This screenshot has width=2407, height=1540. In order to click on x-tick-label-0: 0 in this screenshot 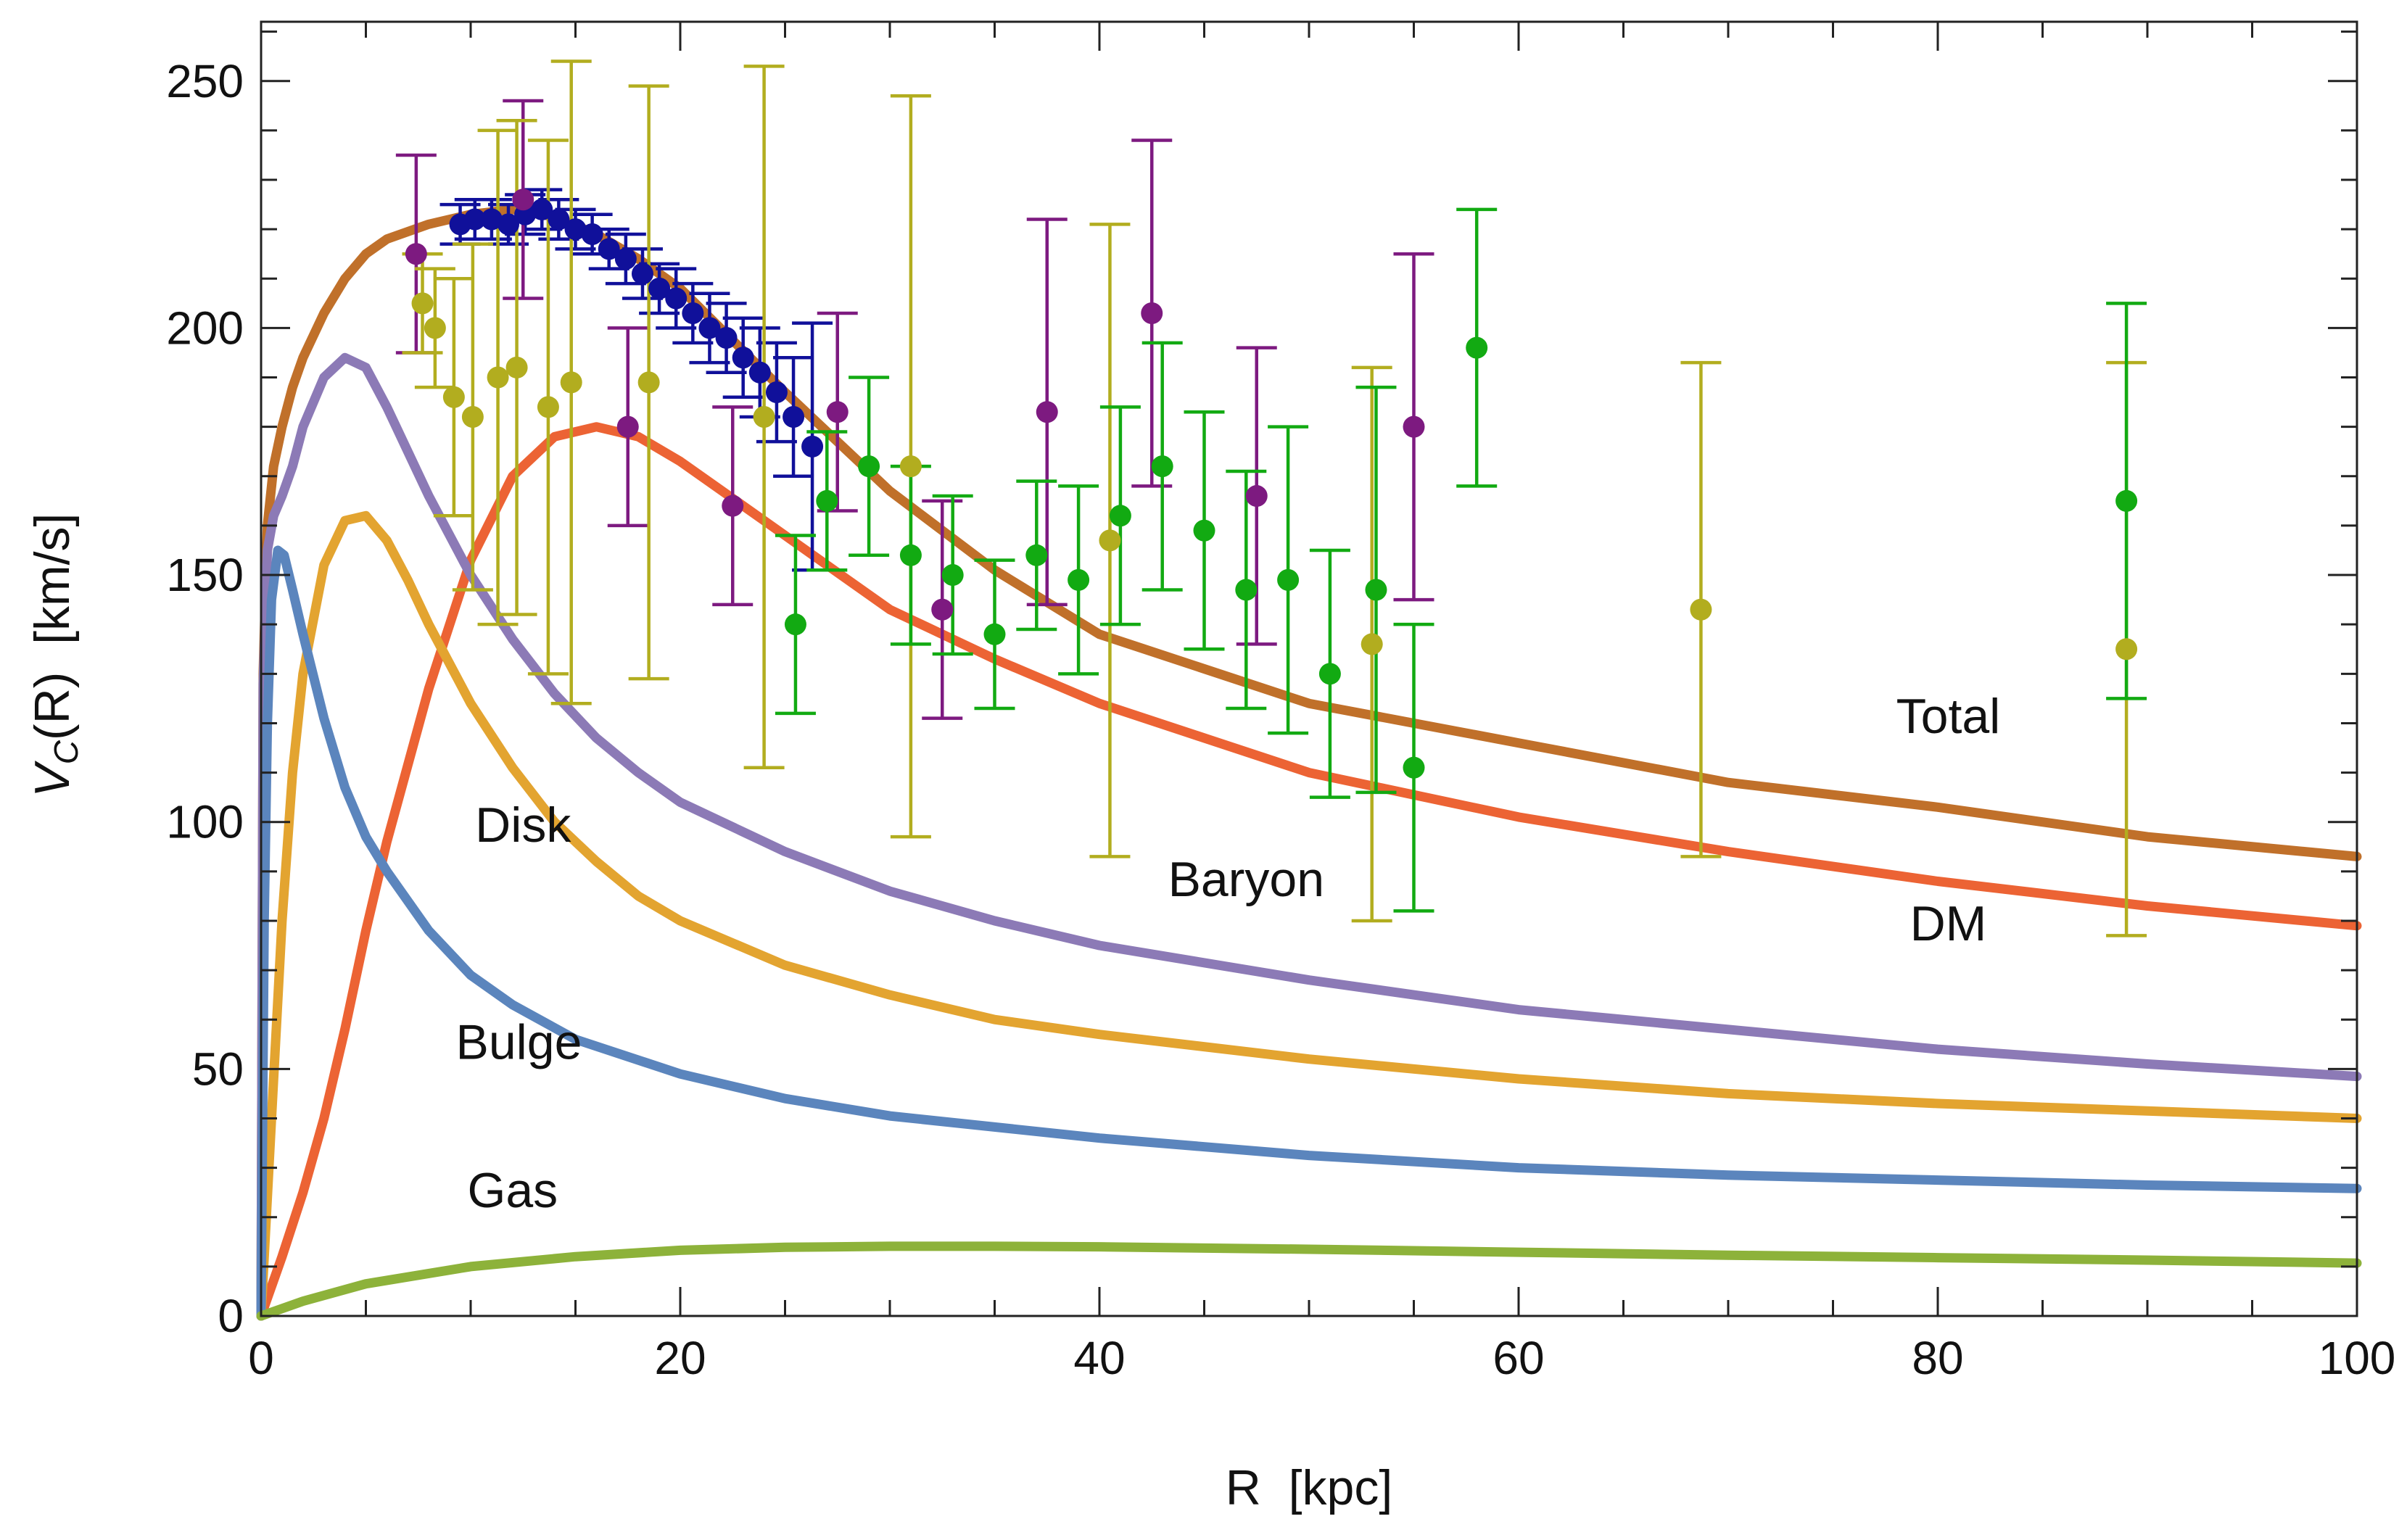, I will do `click(261, 1358)`.